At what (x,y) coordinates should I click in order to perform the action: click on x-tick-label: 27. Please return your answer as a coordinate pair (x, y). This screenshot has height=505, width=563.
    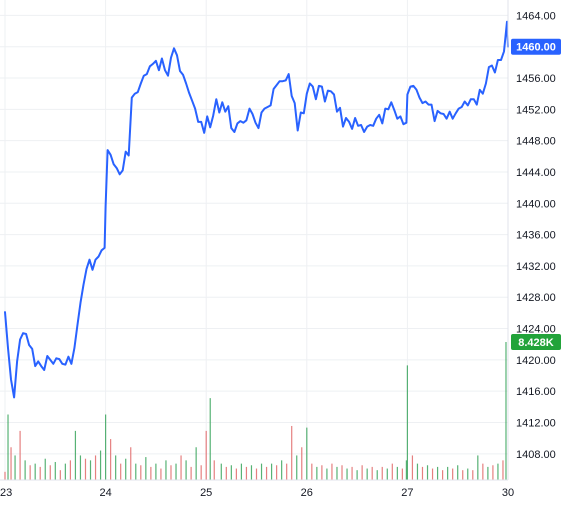
    Looking at the image, I should click on (407, 493).